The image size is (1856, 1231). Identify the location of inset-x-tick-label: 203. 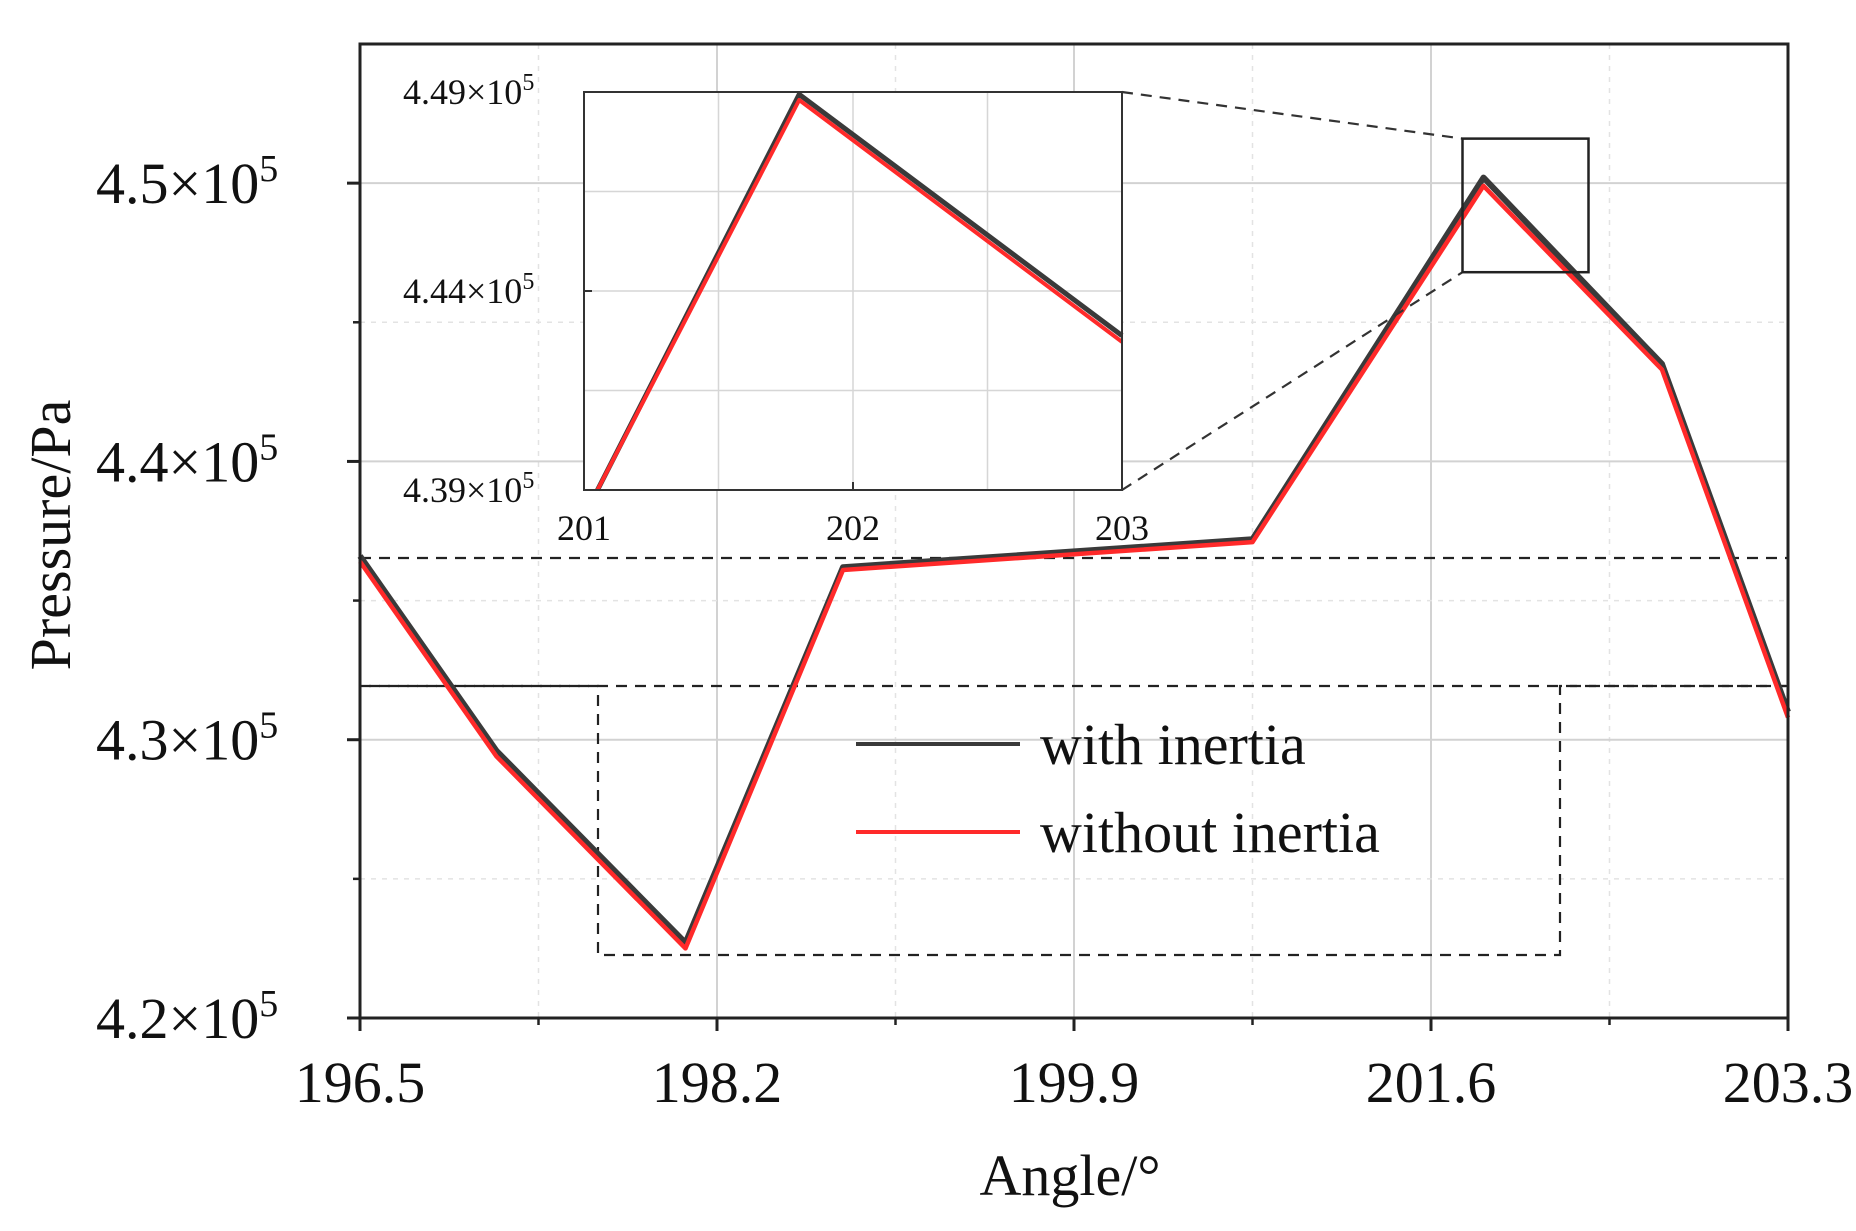
(1122, 528).